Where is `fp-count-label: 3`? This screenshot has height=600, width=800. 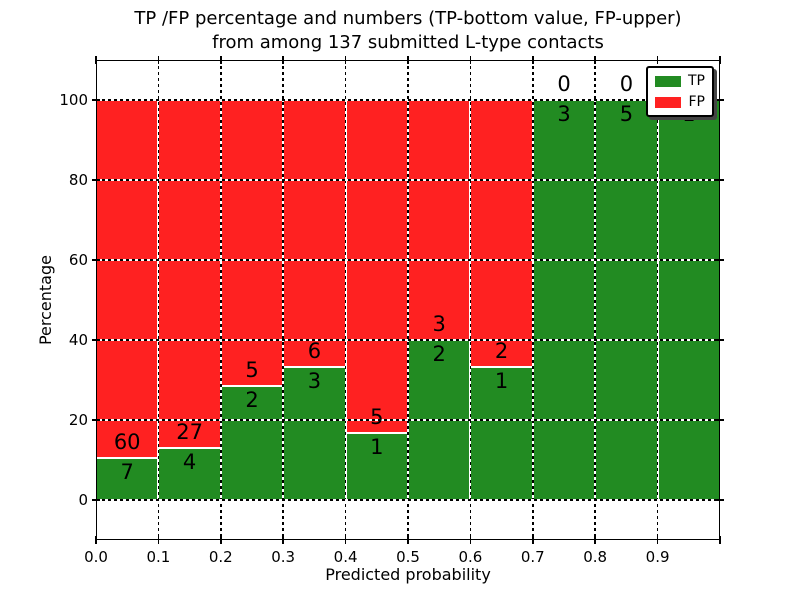
fp-count-label: 3 is located at coordinates (439, 324).